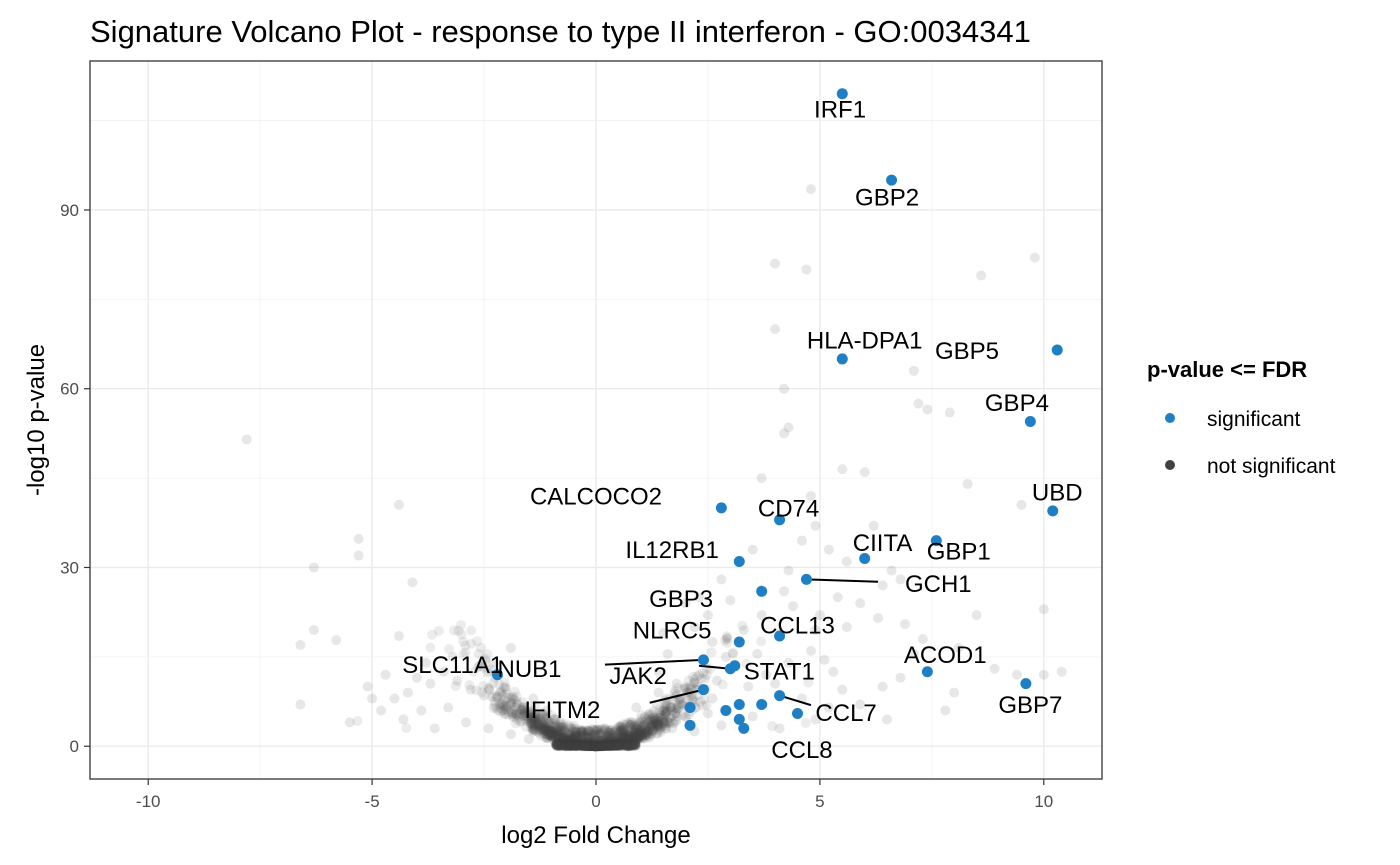 The width and height of the screenshot is (1400, 865). Describe the element at coordinates (36, 420) in the screenshot. I see `y-axis-title: -log10 p-value` at that location.